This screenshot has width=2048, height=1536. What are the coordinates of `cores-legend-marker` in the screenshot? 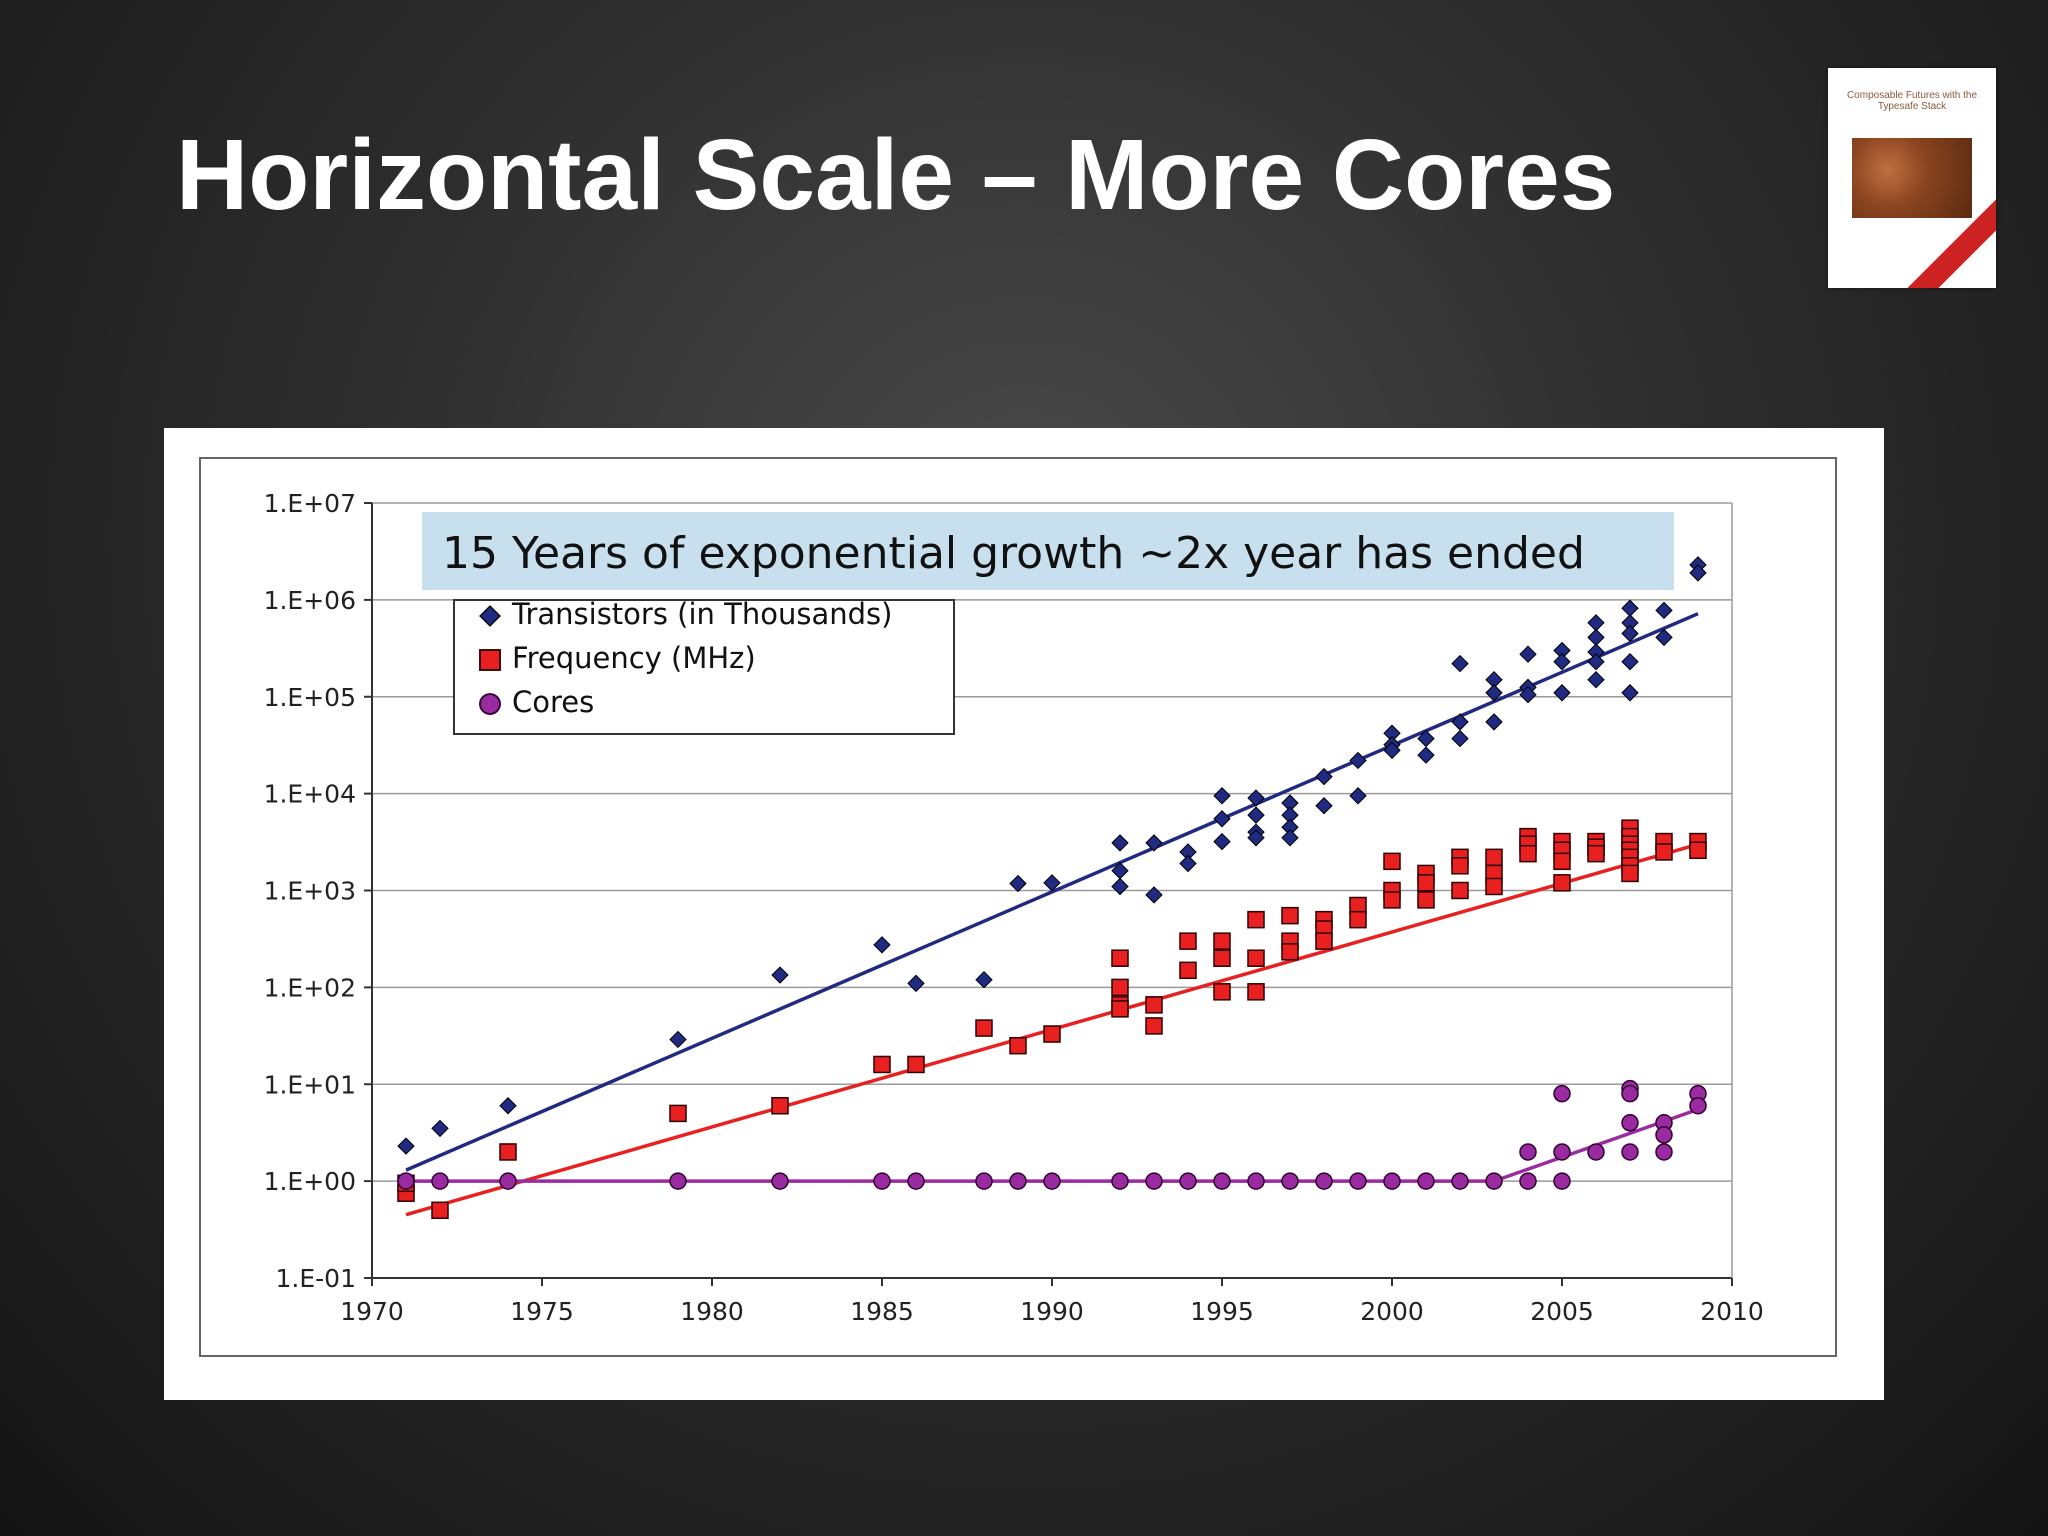 It's located at (490, 704).